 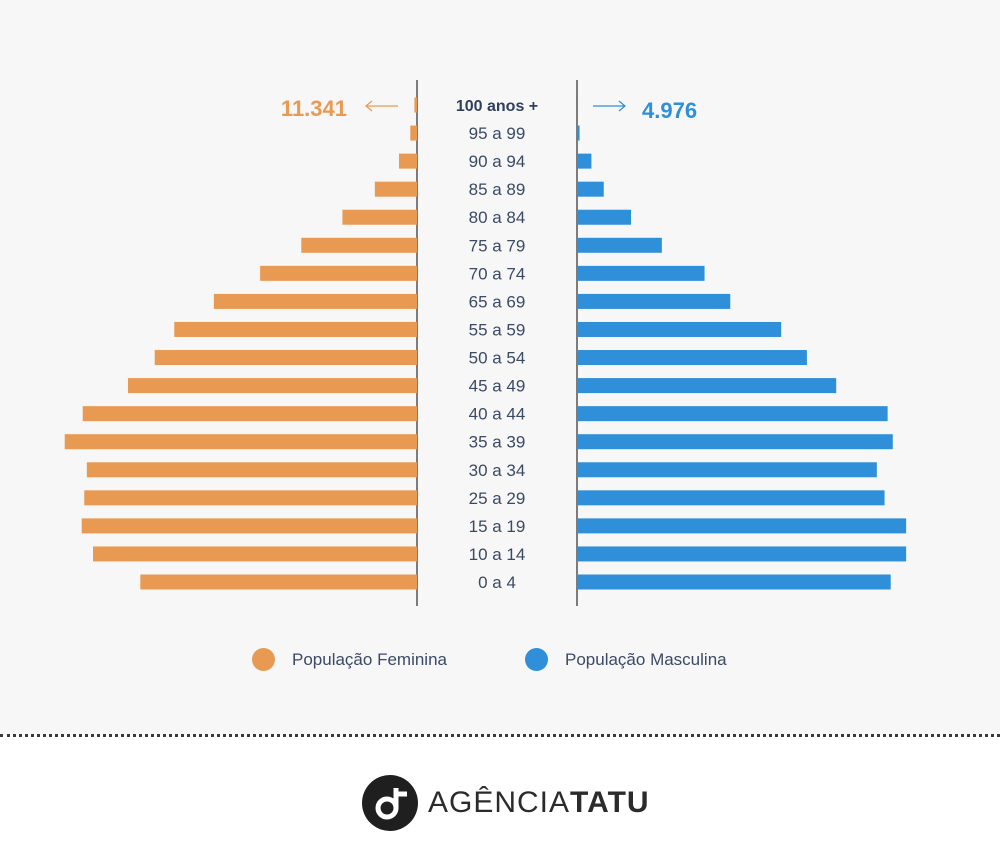 What do you see at coordinates (497, 498) in the screenshot?
I see `age-label-15: 25 a 29` at bounding box center [497, 498].